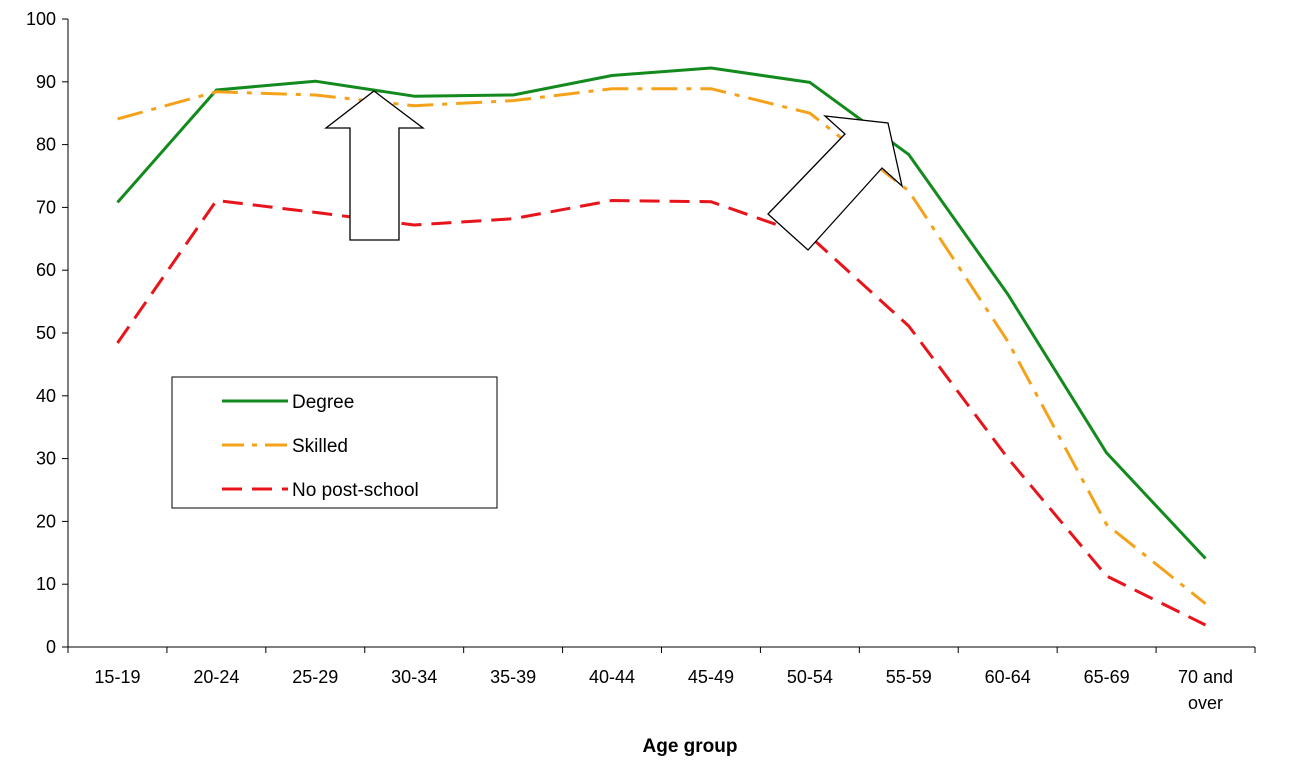 The height and width of the screenshot is (766, 1303). Describe the element at coordinates (1008, 677) in the screenshot. I see `x-tick-label: 60-64` at that location.